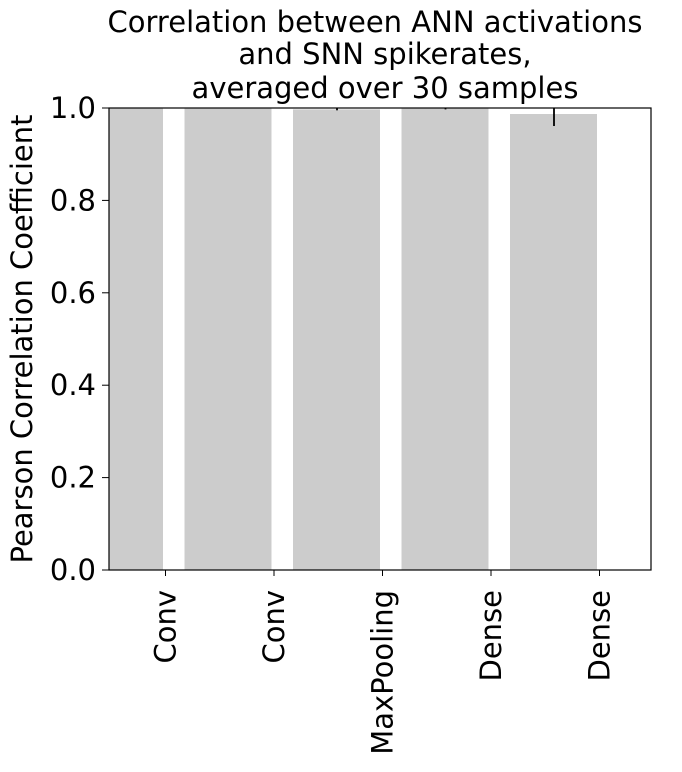 The width and height of the screenshot is (682, 772). I want to click on y-tick-label-3: 0.4, so click(73, 385).